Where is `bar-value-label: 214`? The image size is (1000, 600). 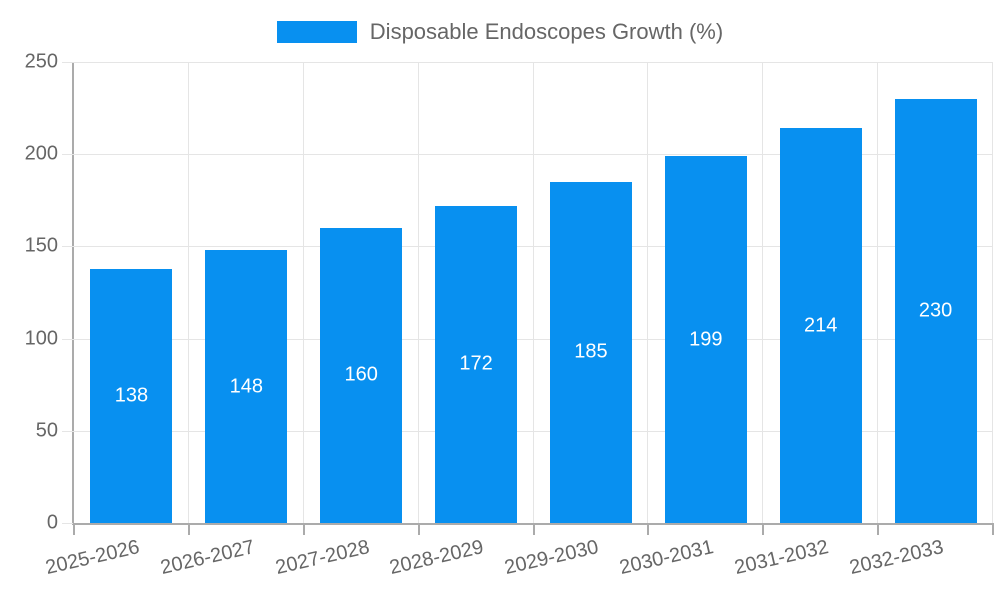
bar-value-label: 214 is located at coordinates (821, 325).